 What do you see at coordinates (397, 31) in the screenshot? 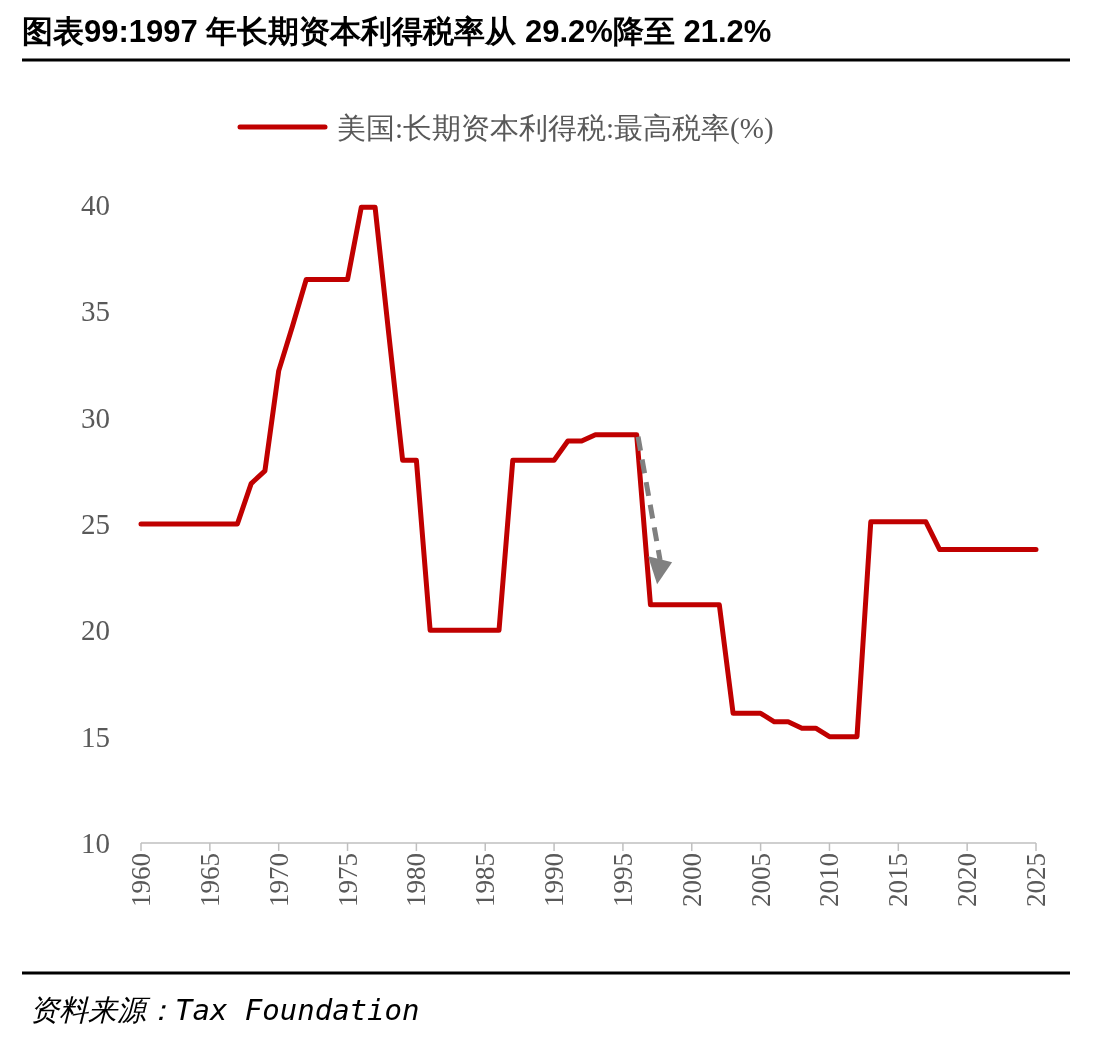
I see `chart-title: 图表99:1997 年长期资本利得税率从 29.2%降至 21.2%` at bounding box center [397, 31].